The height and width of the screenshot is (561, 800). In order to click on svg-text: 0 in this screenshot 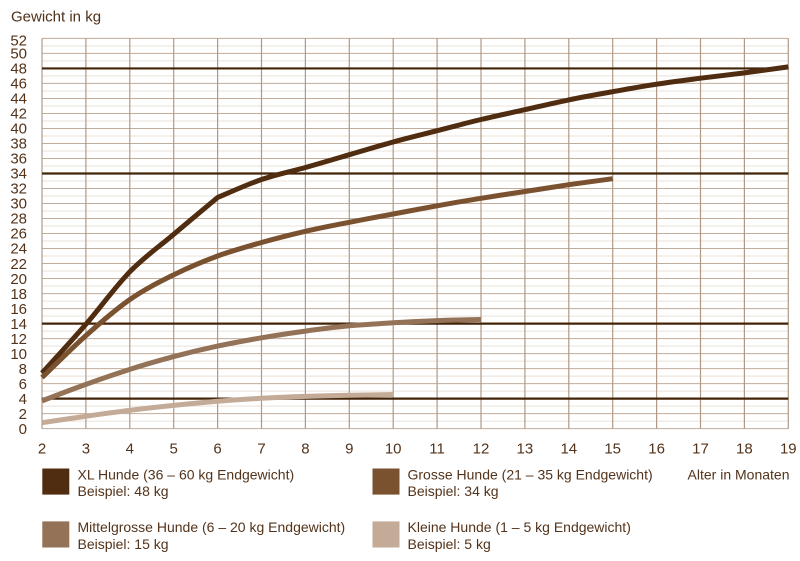, I will do `click(23, 429)`.